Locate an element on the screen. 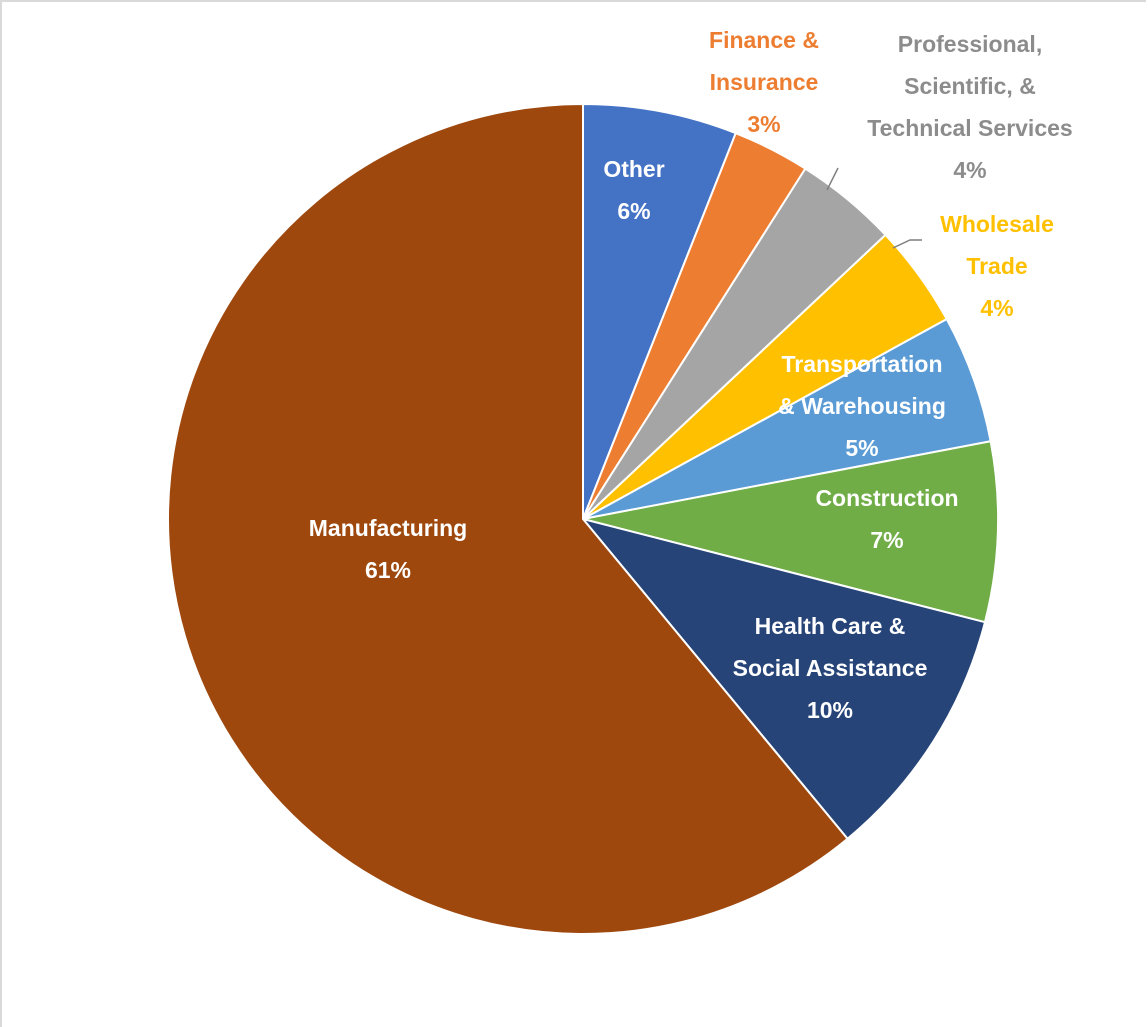 The image size is (1148, 1027). slice-label-line: Health Care & is located at coordinates (830, 626).